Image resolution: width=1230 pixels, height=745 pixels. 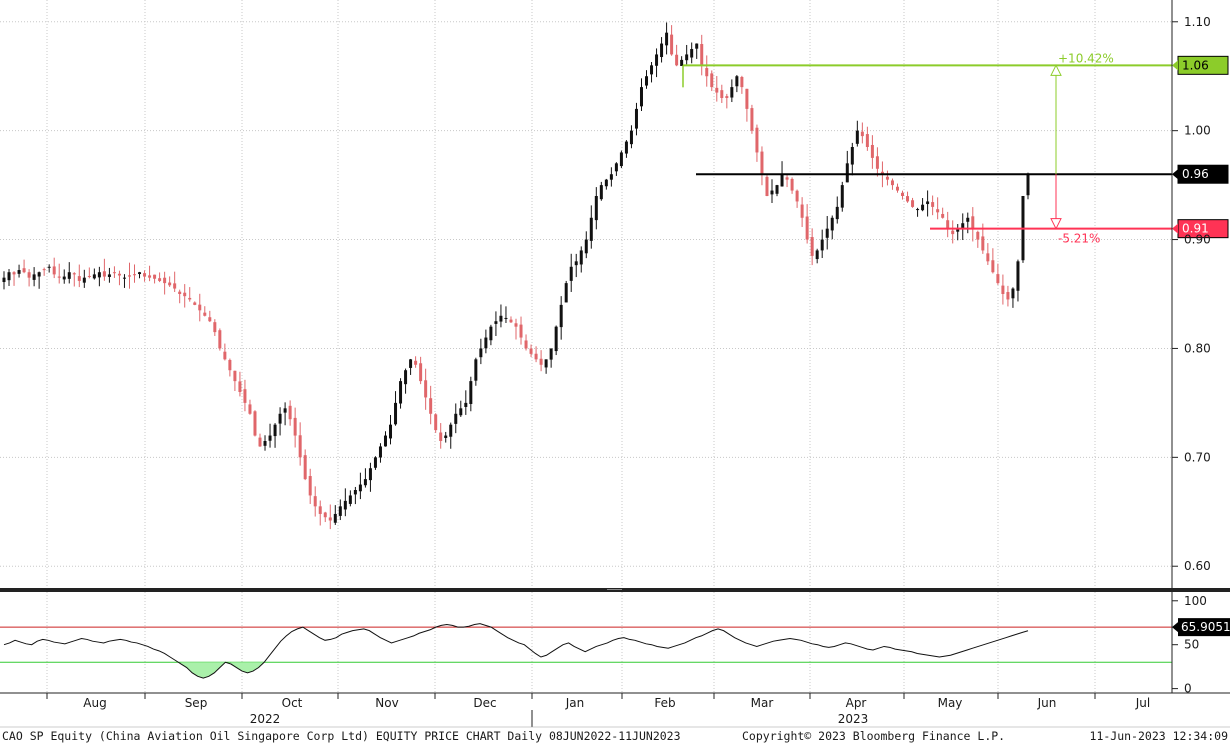 I want to click on y-tick-label: 1.10, so click(x=1197, y=22).